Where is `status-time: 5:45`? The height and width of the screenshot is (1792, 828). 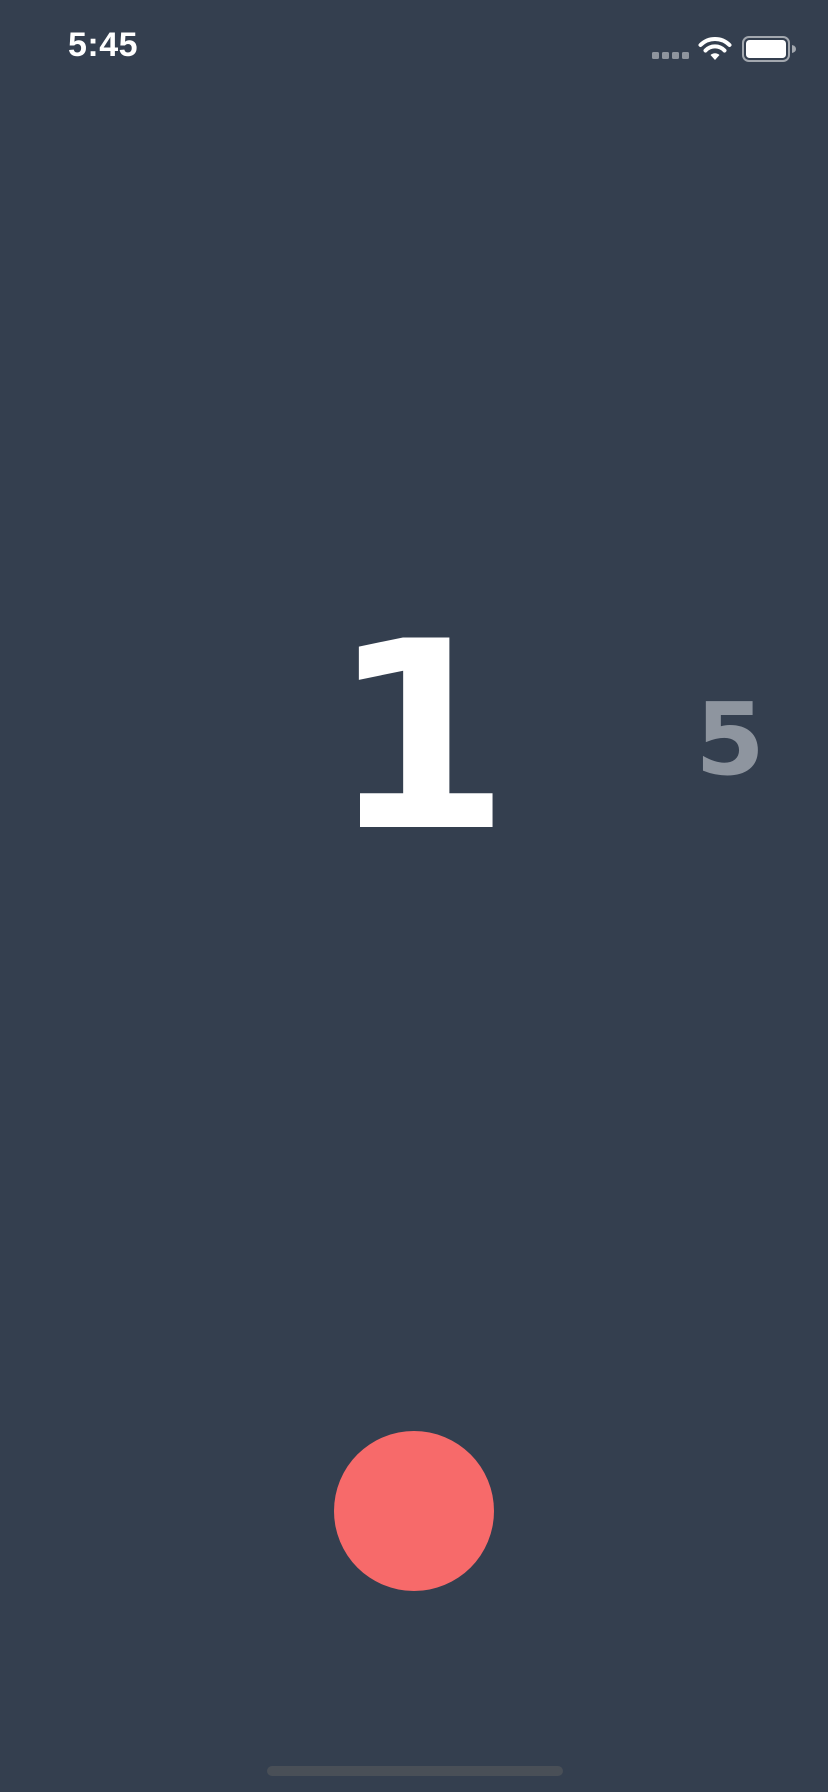
status-time: 5:45 is located at coordinates (103, 45).